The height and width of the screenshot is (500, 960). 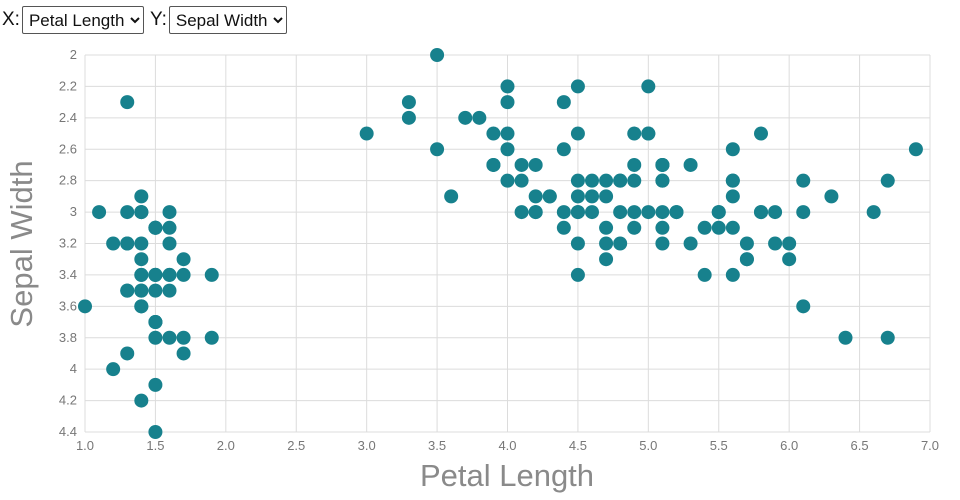 What do you see at coordinates (73, 54) in the screenshot?
I see `y-tick-label: 2` at bounding box center [73, 54].